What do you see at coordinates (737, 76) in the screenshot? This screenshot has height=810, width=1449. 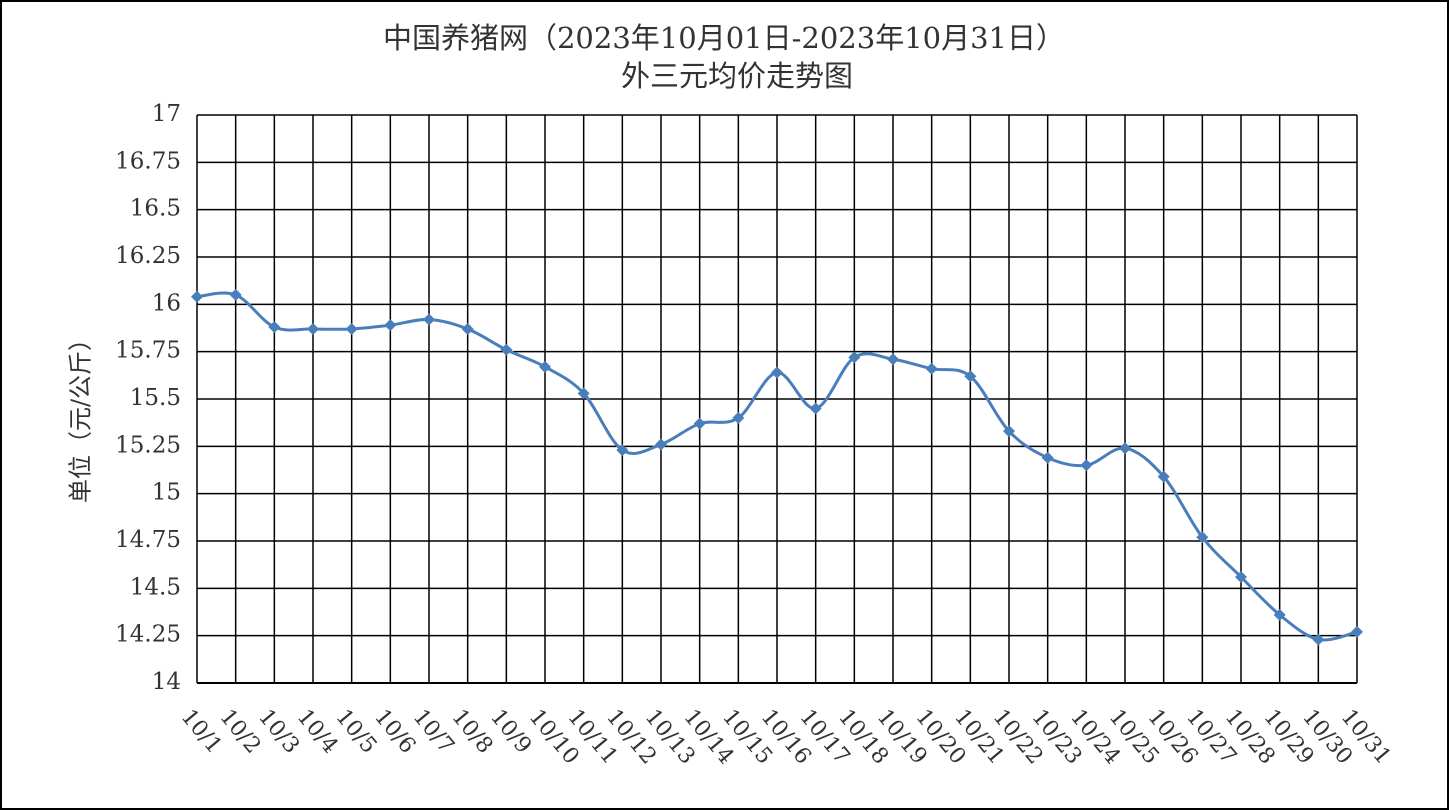 I see `chart-subtitle: 外三元均价走势图` at bounding box center [737, 76].